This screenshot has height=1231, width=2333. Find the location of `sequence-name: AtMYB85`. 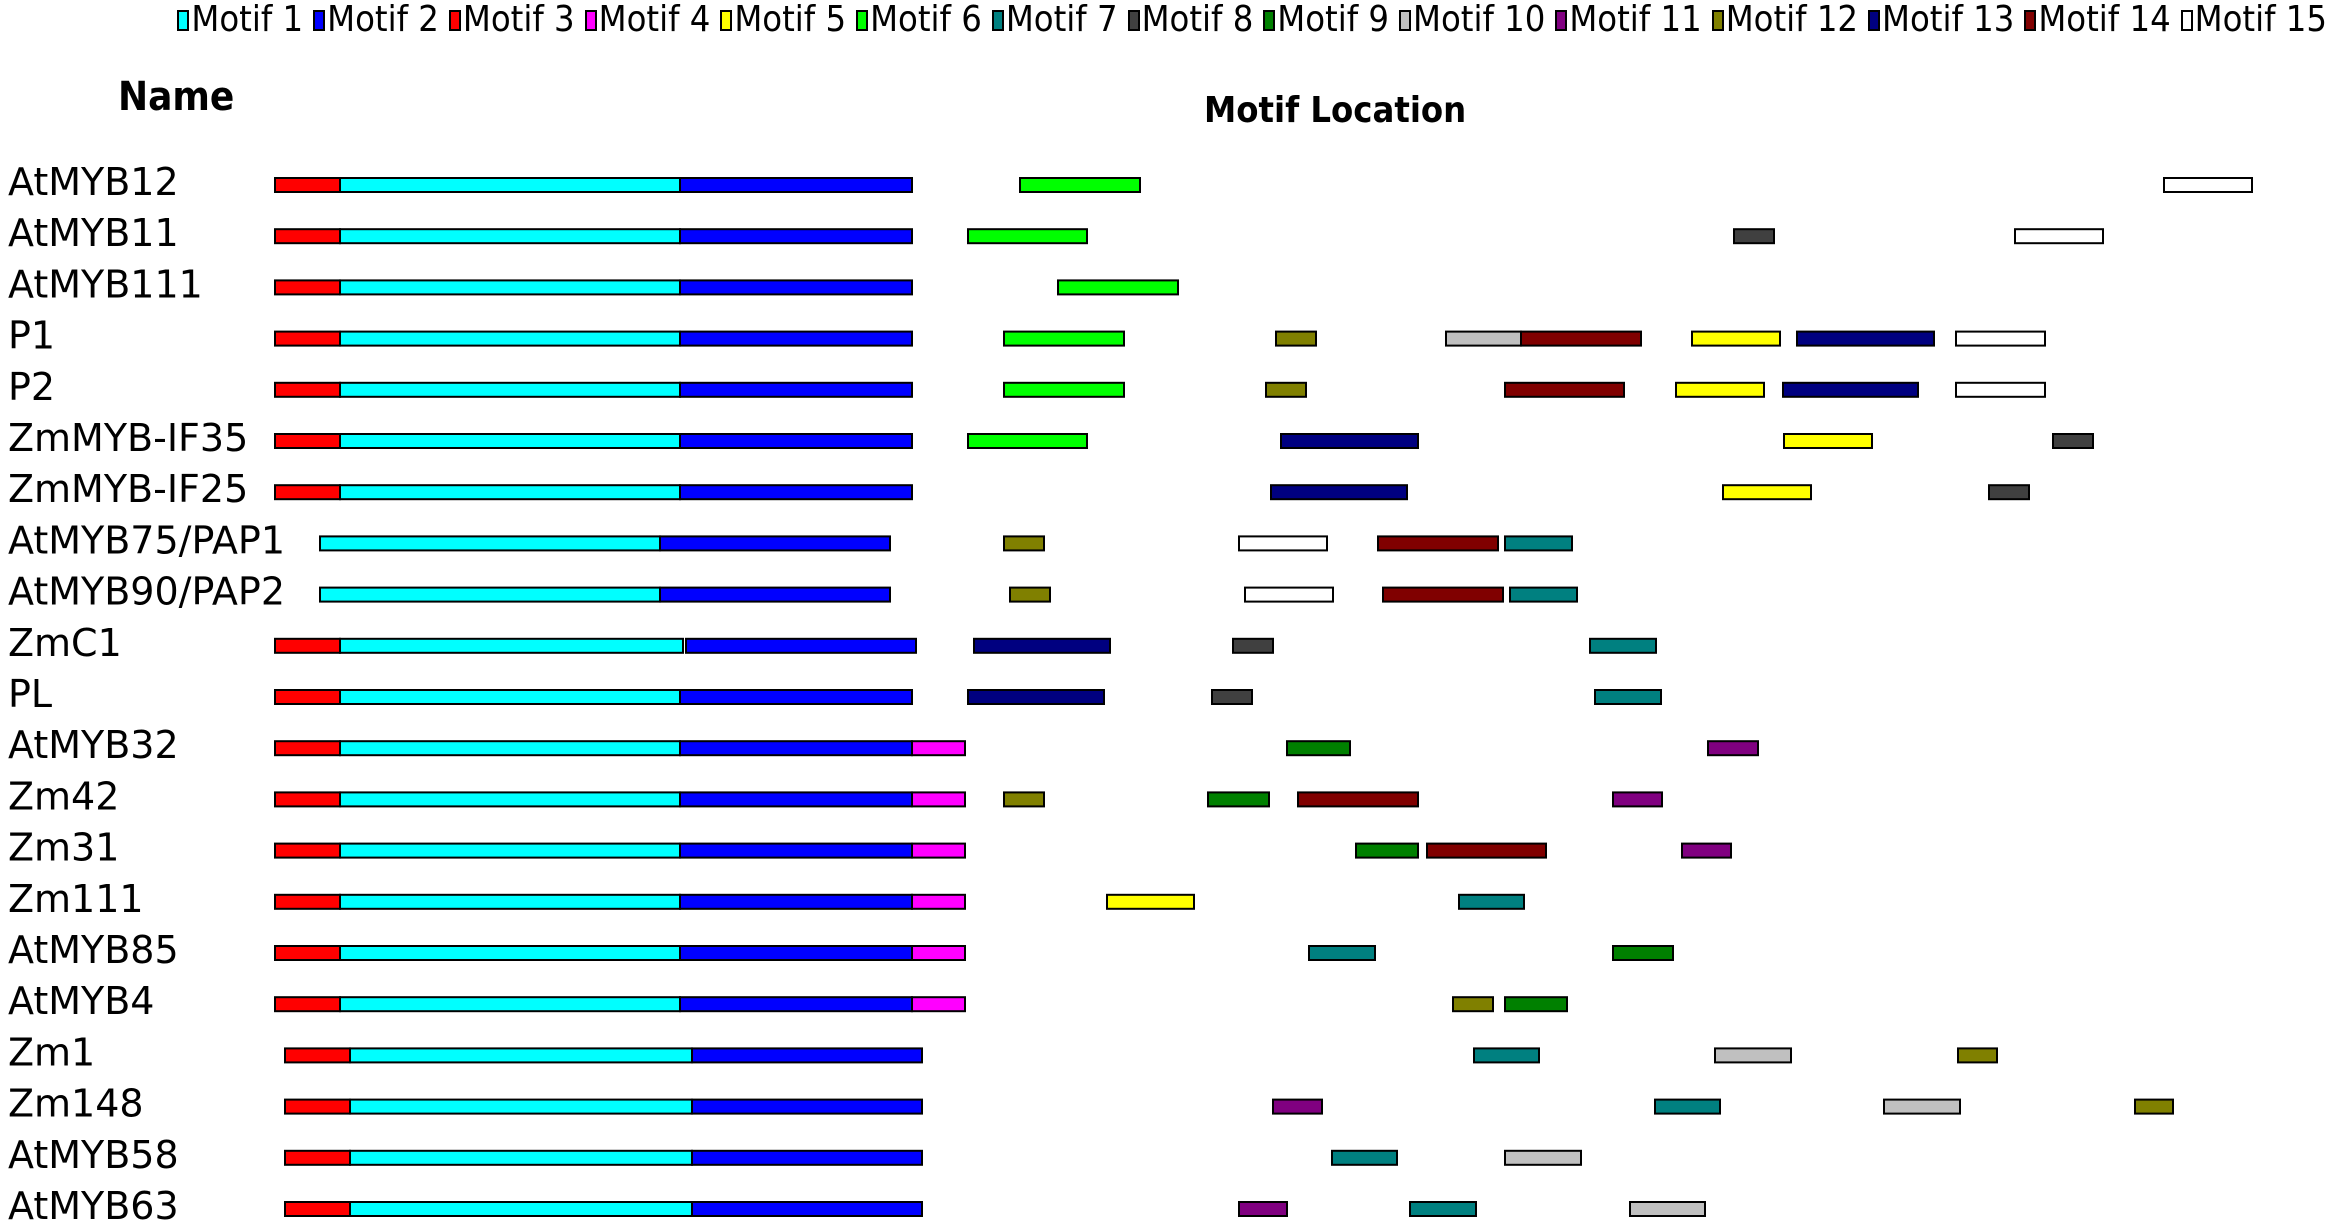

sequence-name: AtMYB85 is located at coordinates (93, 950).